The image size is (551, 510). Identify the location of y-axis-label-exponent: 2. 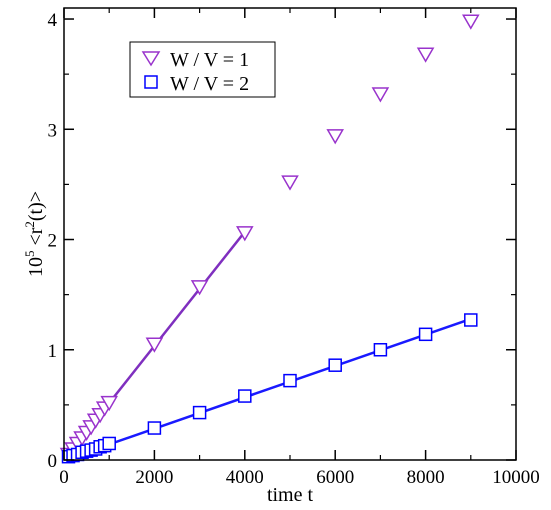
(29, 224).